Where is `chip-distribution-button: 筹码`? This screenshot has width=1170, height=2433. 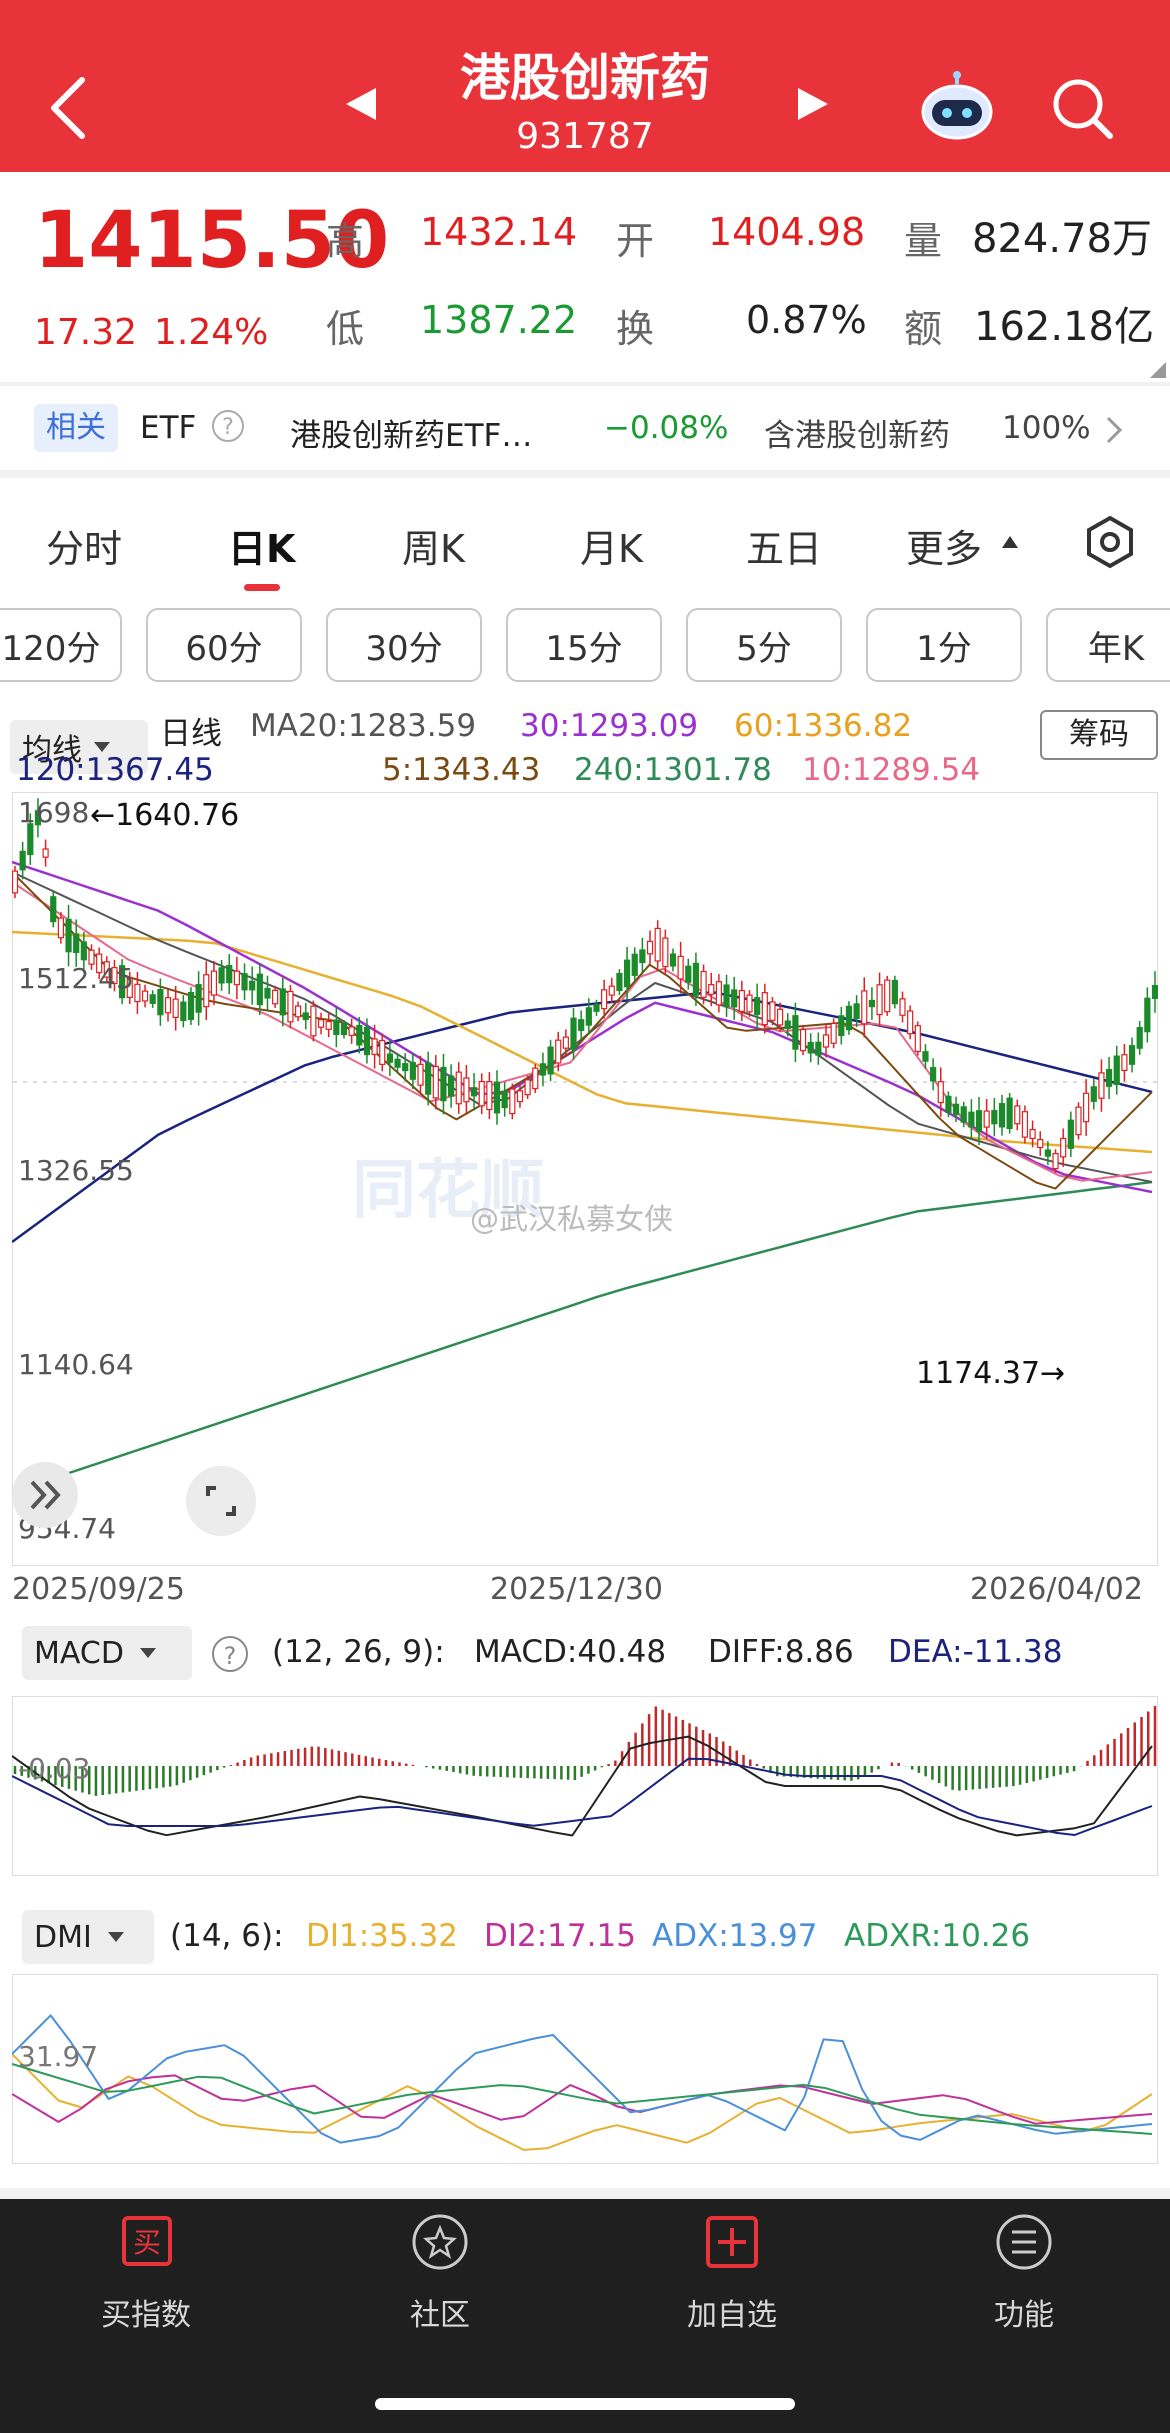 chip-distribution-button: 筹码 is located at coordinates (1099, 735).